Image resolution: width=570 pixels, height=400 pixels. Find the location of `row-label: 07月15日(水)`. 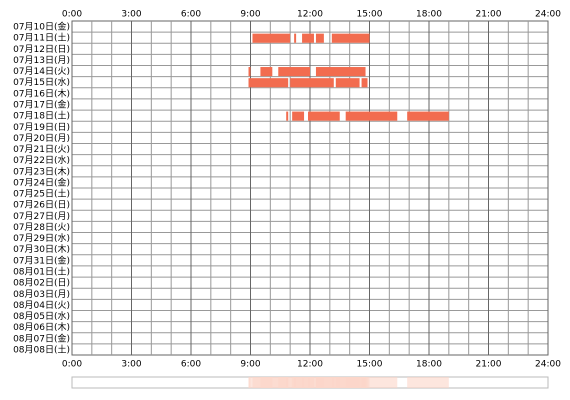

row-label: 07月15日(水) is located at coordinates (41, 82).